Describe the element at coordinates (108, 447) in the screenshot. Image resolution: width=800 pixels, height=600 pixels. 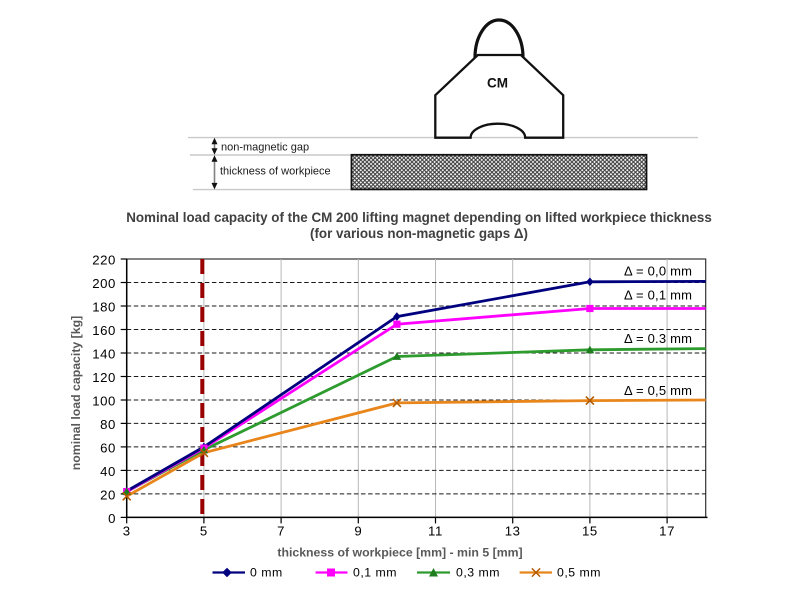
I see `svg-text: 60` at that location.